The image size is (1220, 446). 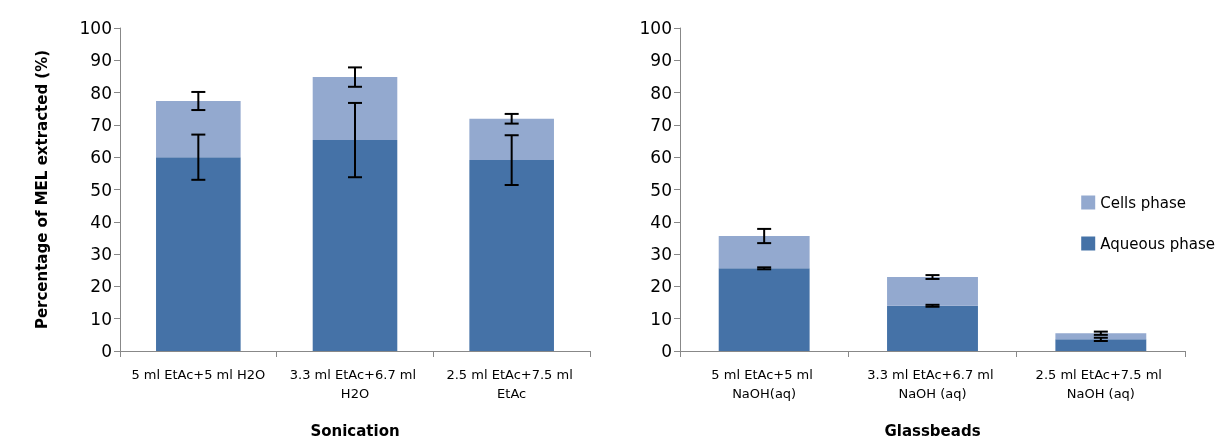 What do you see at coordinates (355, 430) in the screenshot?
I see `x-axis-title: Sonication` at bounding box center [355, 430].